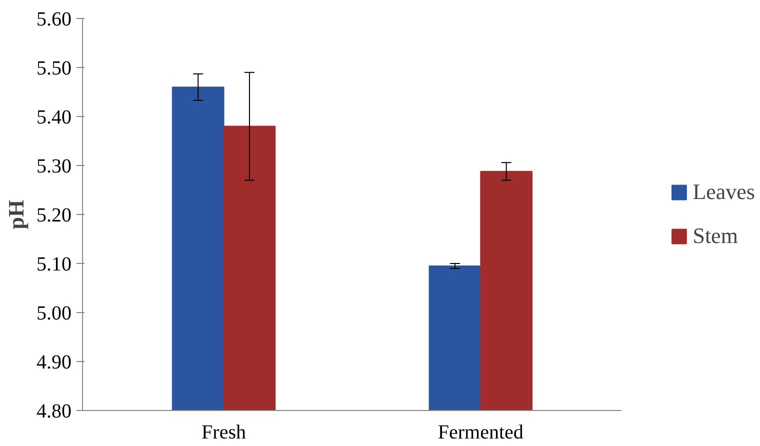  I want to click on legend-label: Stem, so click(715, 236).